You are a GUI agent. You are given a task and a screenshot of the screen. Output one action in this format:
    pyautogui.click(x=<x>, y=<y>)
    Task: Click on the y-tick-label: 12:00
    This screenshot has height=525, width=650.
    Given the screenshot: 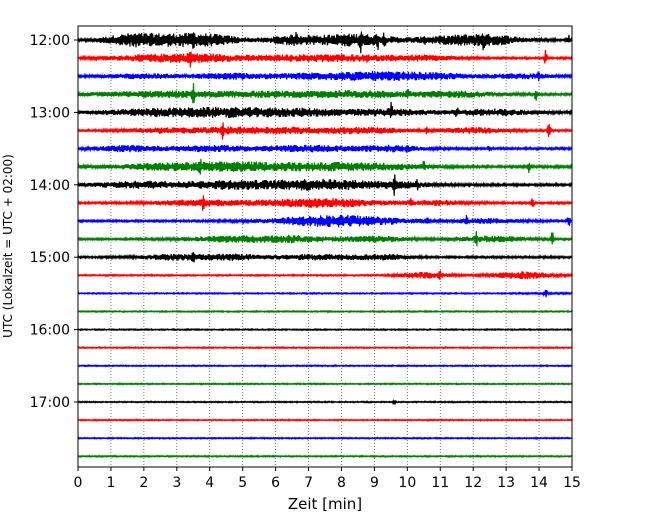 What is the action you would take?
    pyautogui.click(x=50, y=41)
    